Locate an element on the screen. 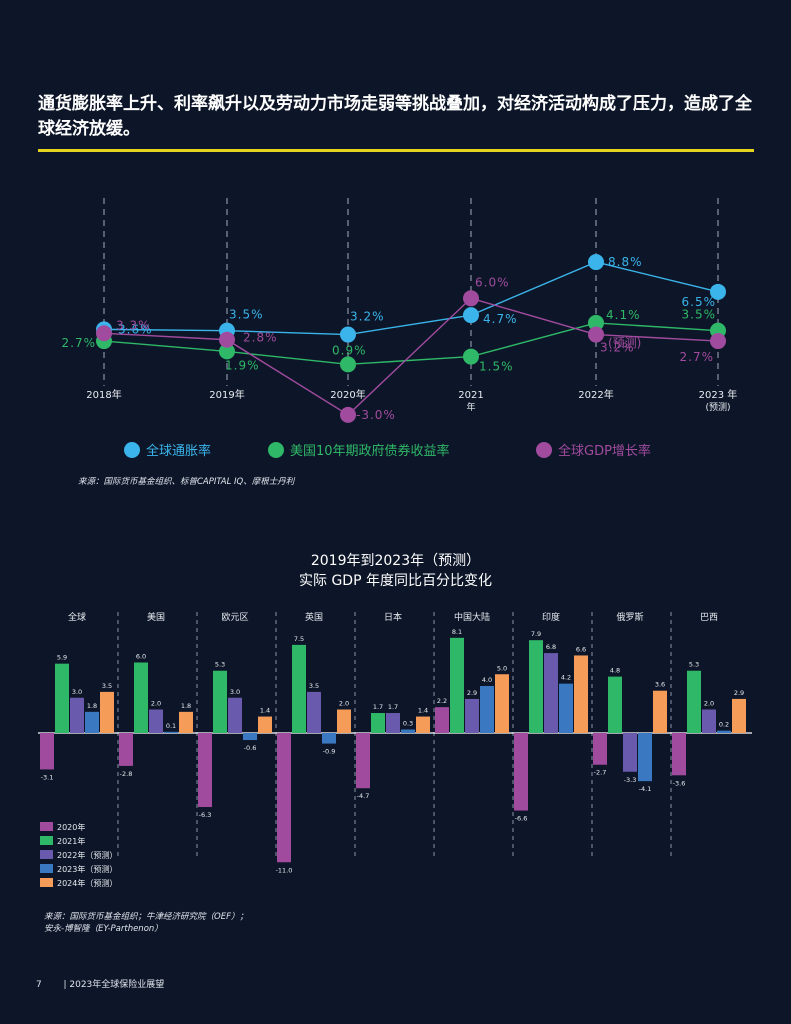 The width and height of the screenshot is (791, 1024). x-tick-label-0-0: 2018年 is located at coordinates (103, 394).